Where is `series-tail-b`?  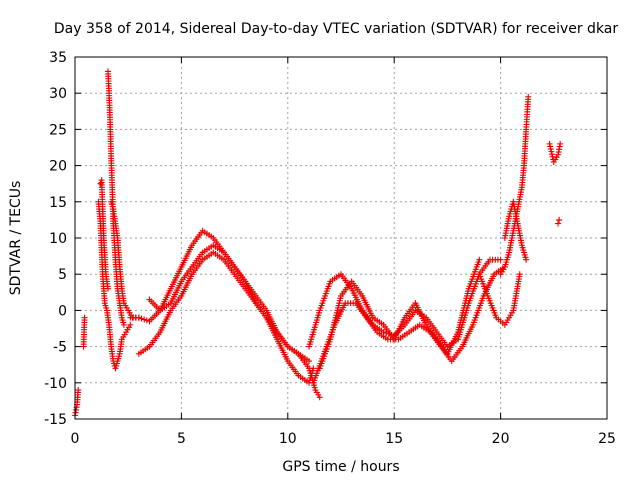
series-tail-b is located at coordinates (559, 221).